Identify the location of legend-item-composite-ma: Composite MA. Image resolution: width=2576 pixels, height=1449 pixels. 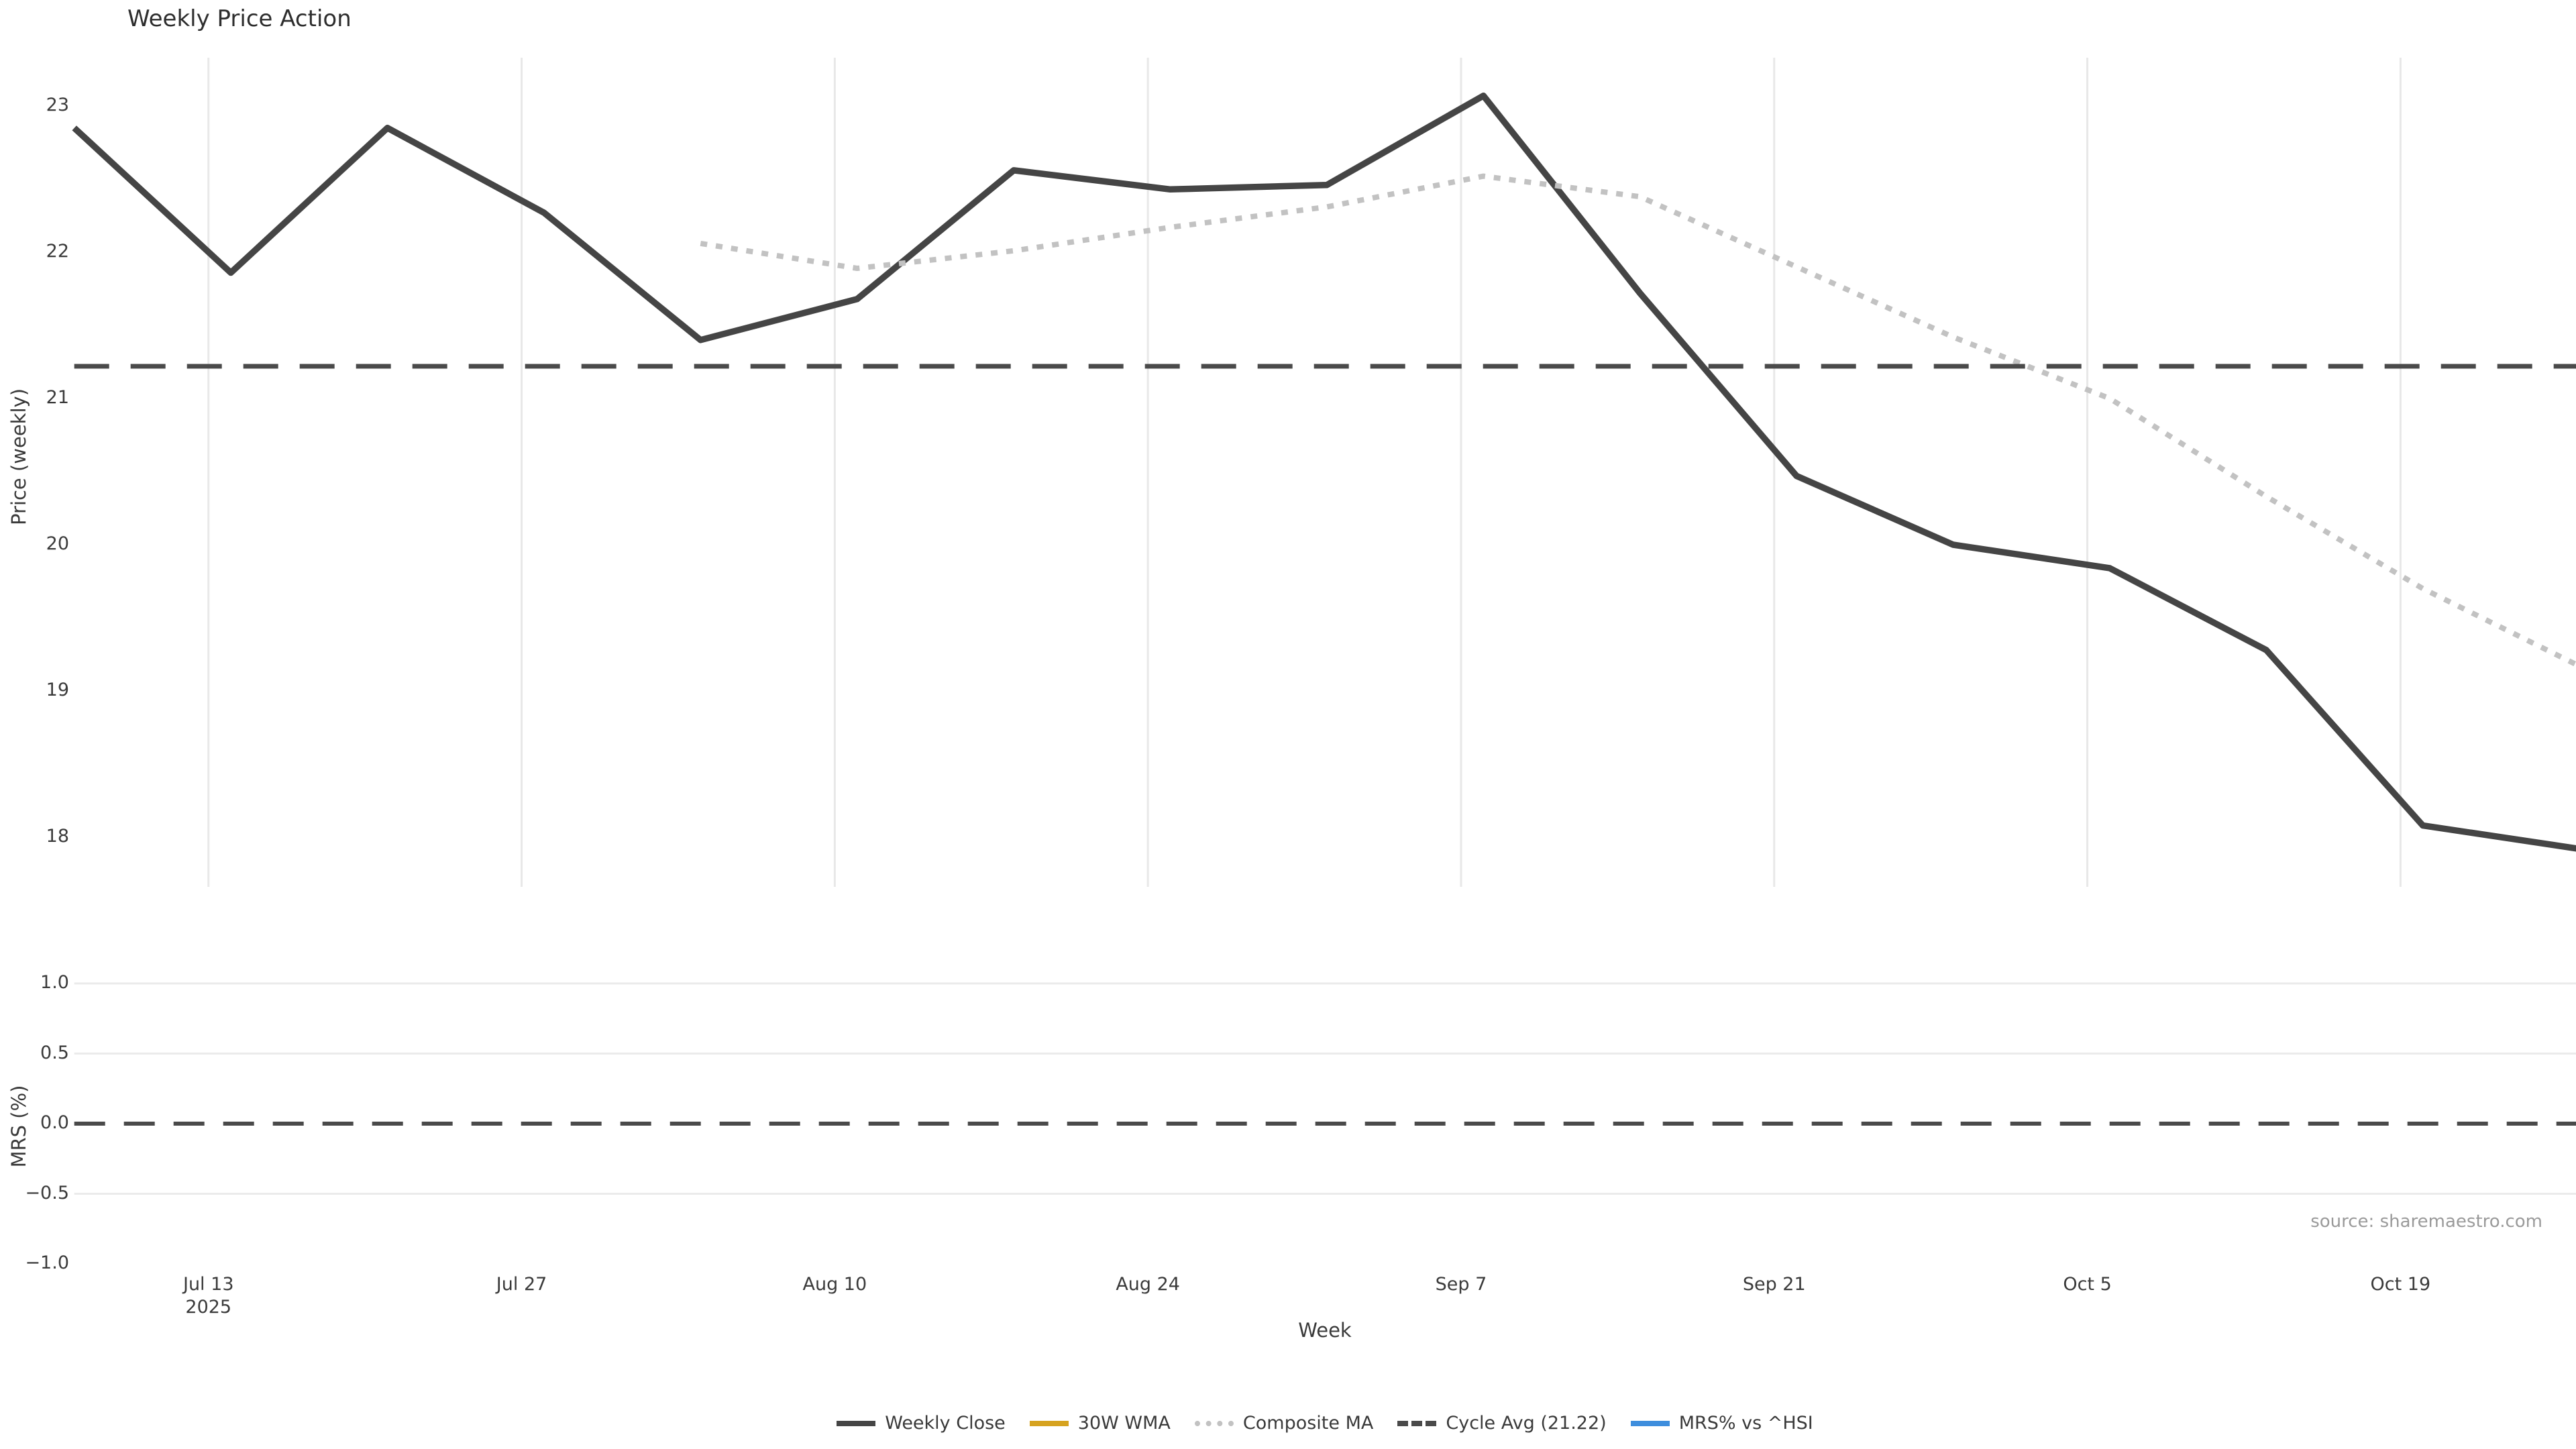
(1284, 1423).